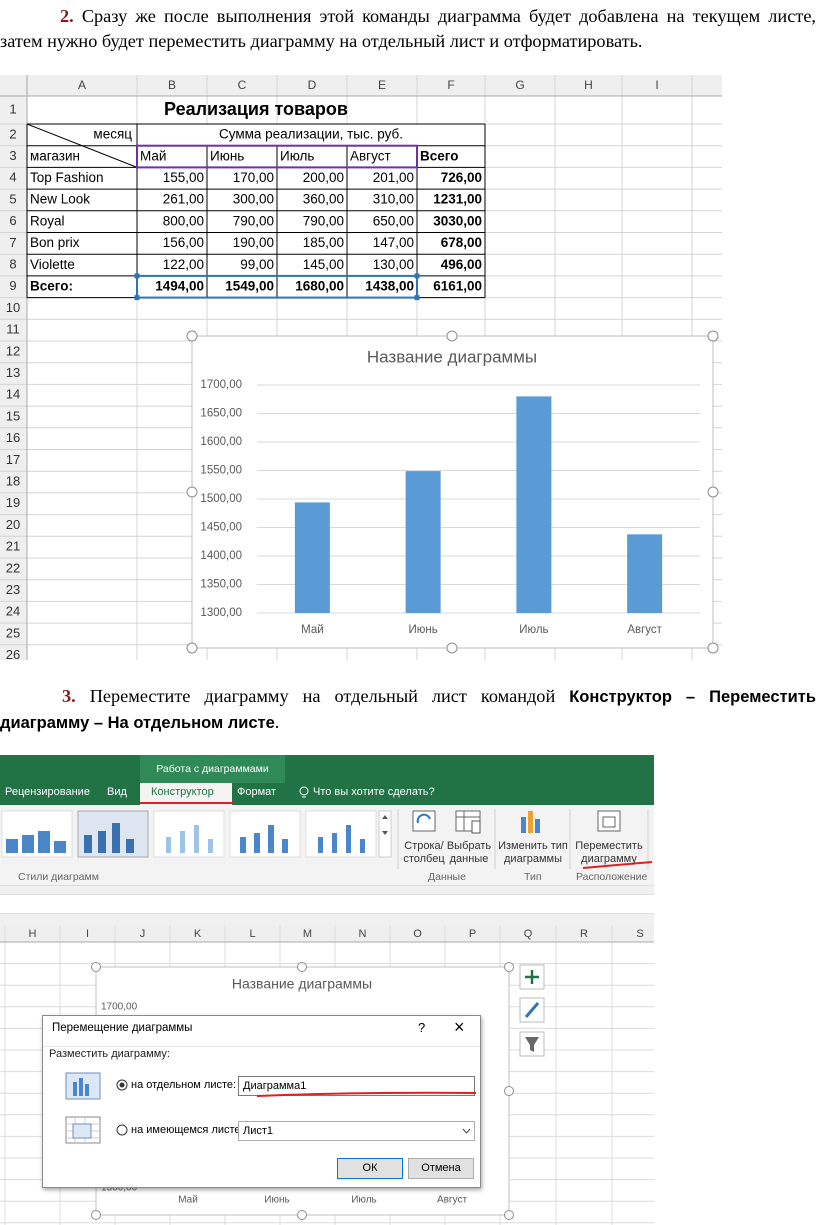 This screenshot has height=1225, width=816. What do you see at coordinates (534, 504) in the screenshot?
I see `bar` at bounding box center [534, 504].